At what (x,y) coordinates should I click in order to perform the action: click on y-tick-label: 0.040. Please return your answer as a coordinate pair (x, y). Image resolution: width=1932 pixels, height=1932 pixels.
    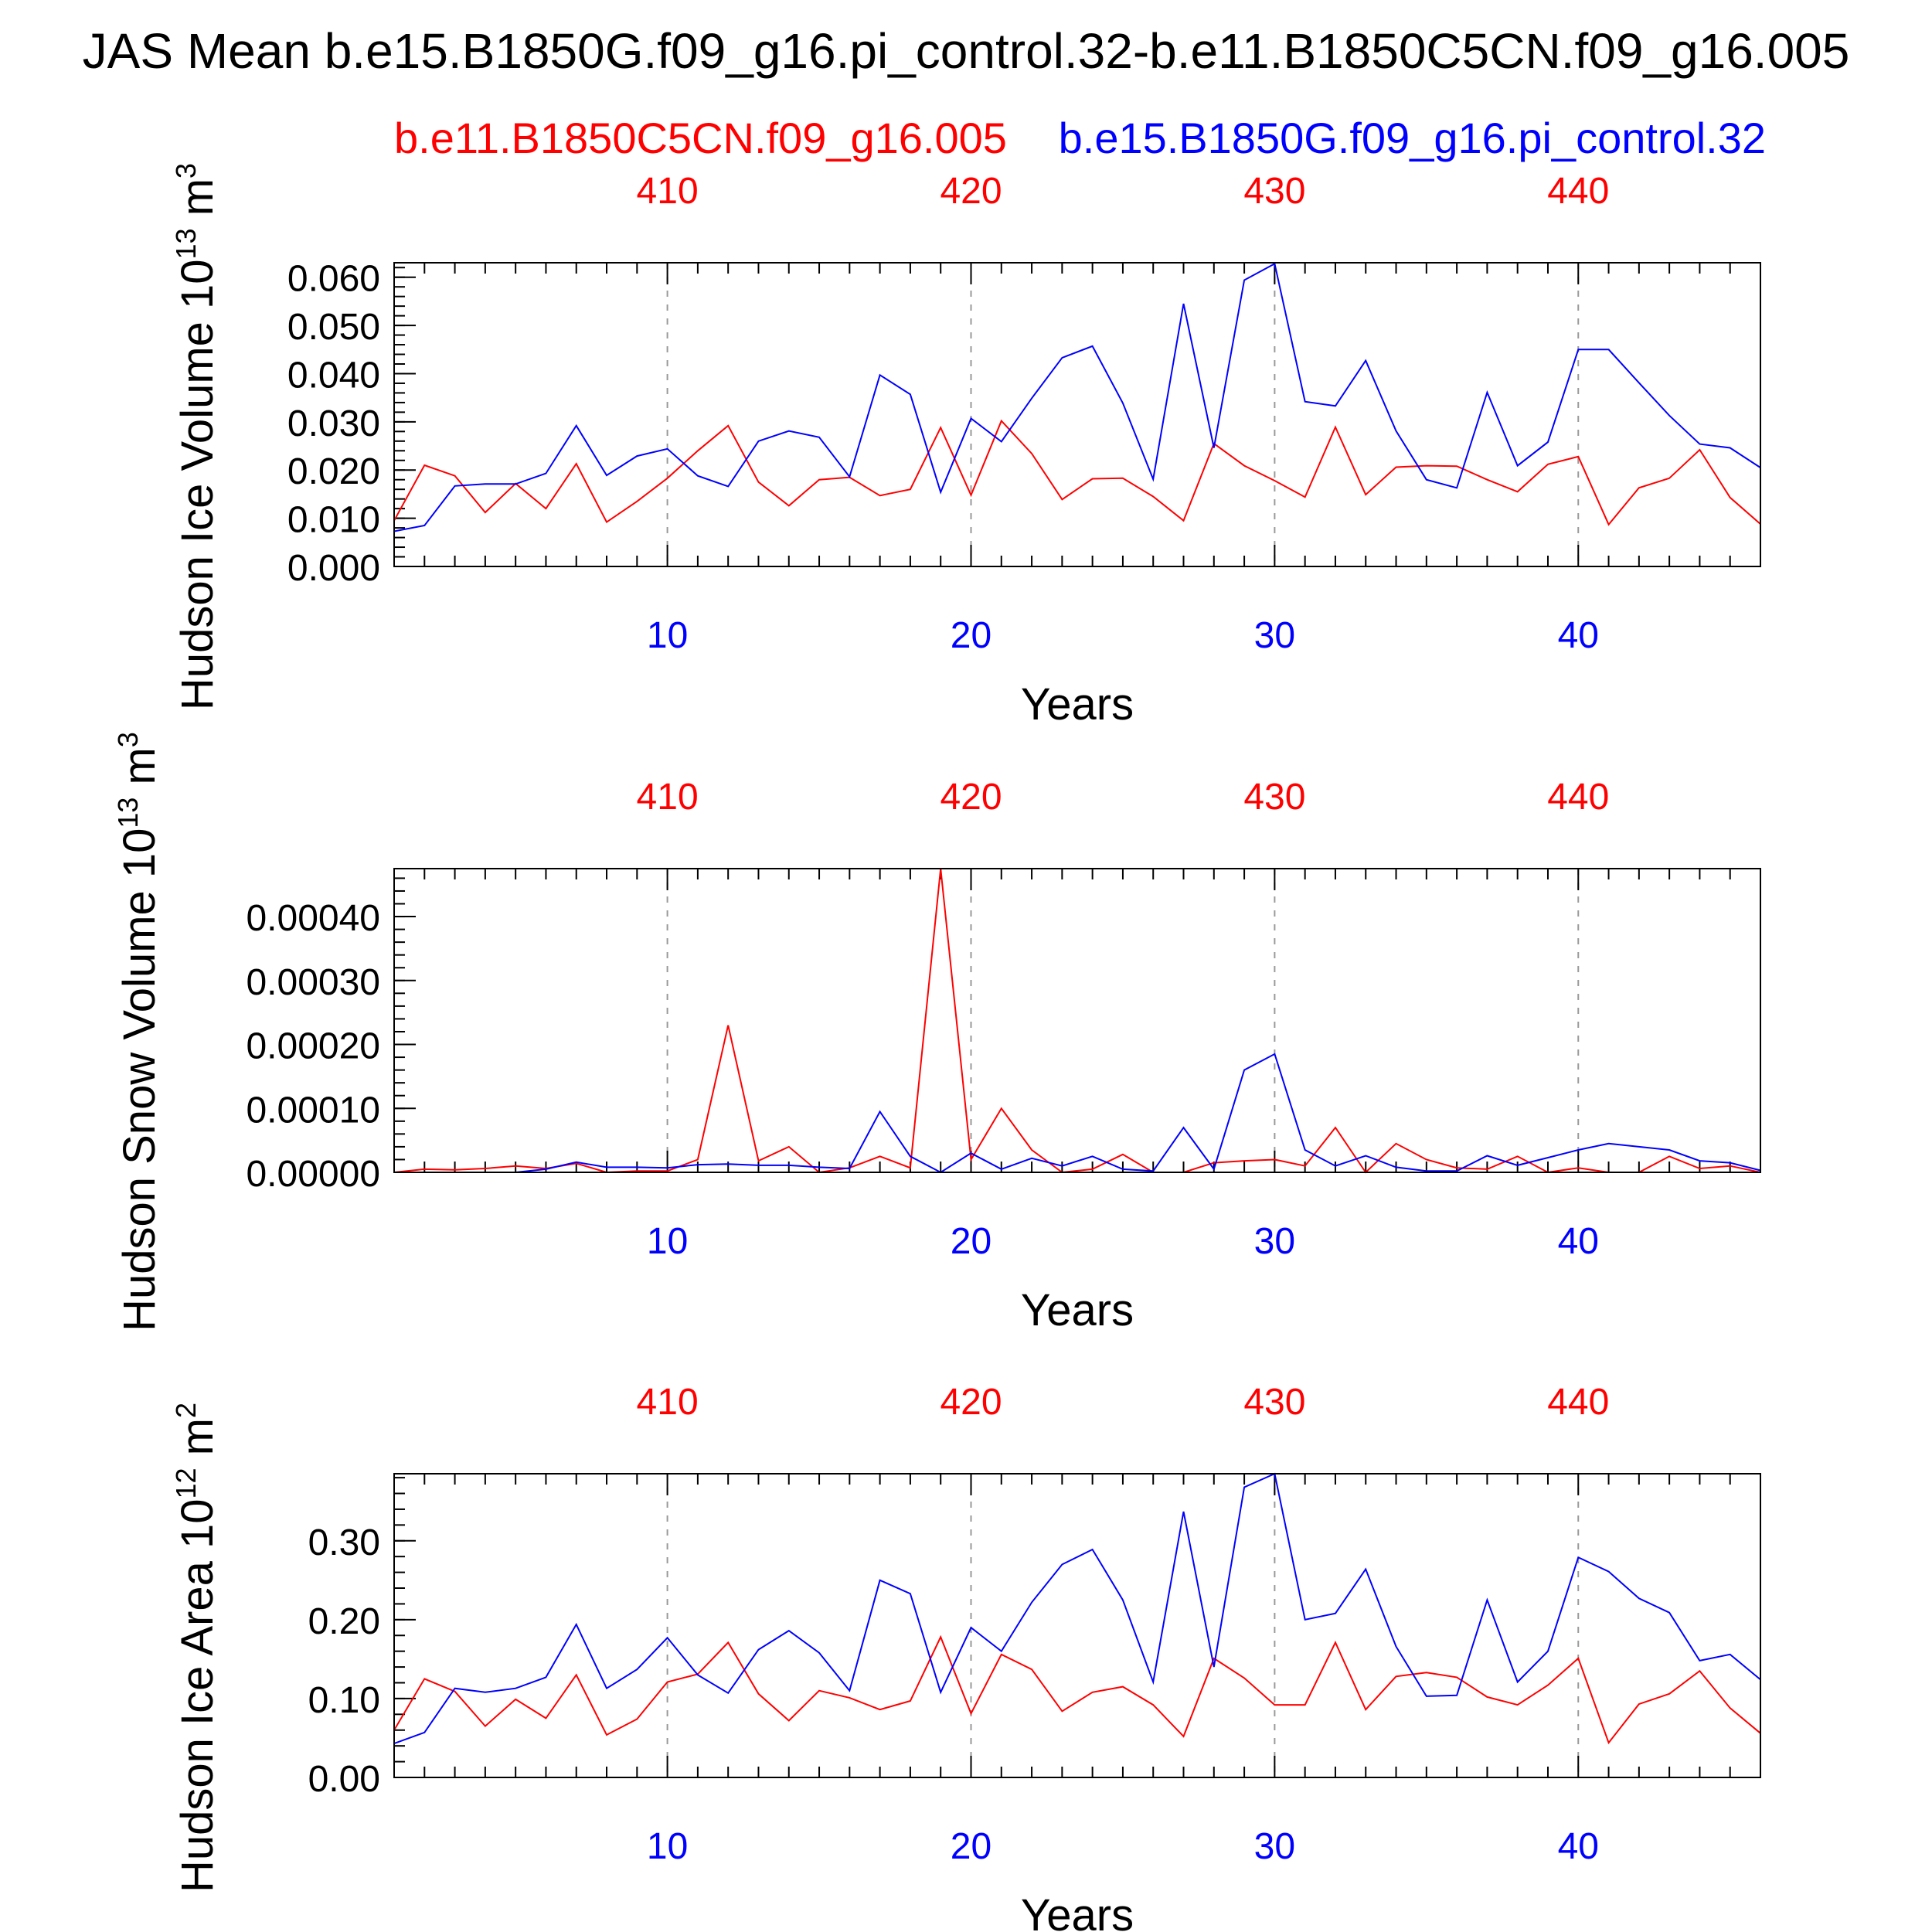
    Looking at the image, I should click on (333, 376).